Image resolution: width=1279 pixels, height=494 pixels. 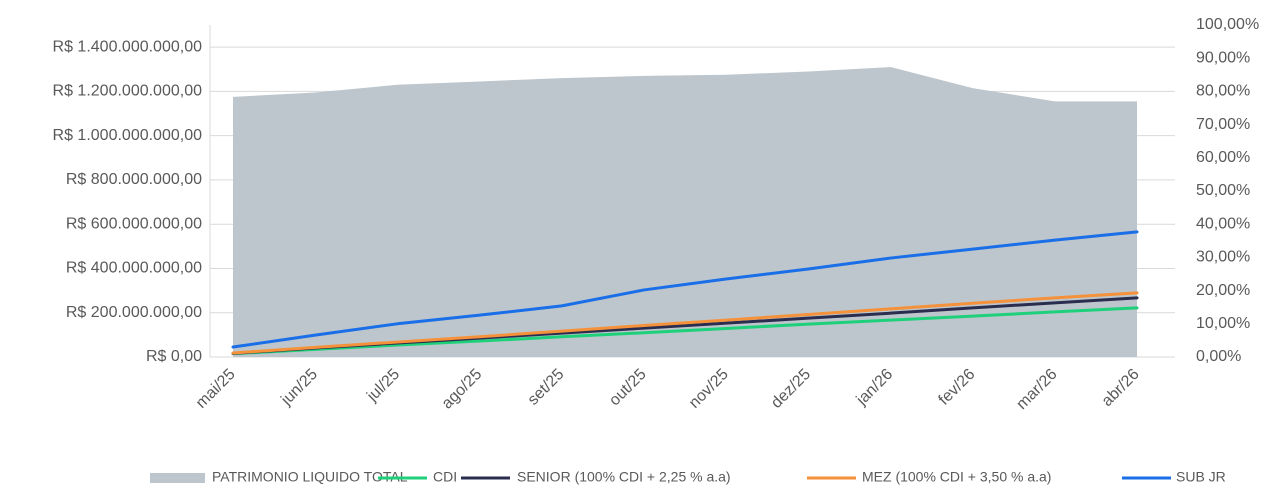 I want to click on y-tick-label: R$ 400.000.000,00, so click(x=134, y=268).